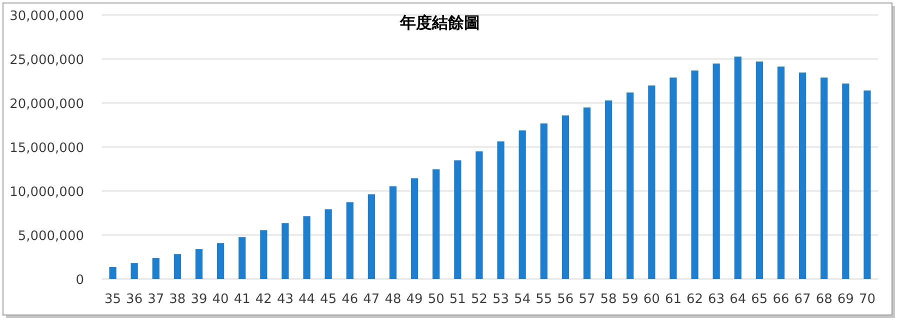  Describe the element at coordinates (51, 236) in the screenshot. I see `y-tick-label: 5,000,000` at that location.